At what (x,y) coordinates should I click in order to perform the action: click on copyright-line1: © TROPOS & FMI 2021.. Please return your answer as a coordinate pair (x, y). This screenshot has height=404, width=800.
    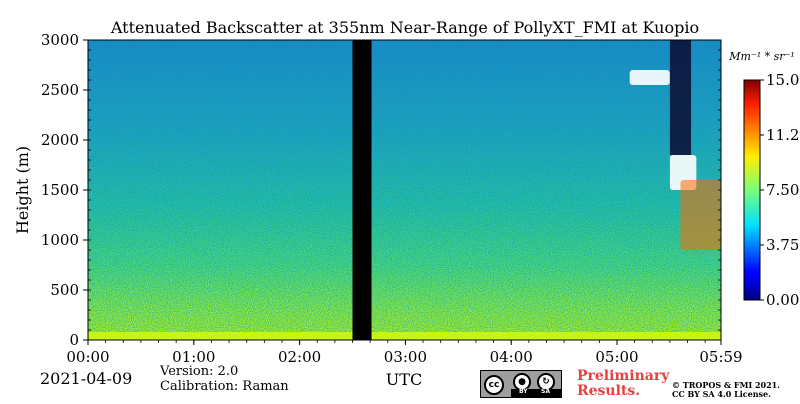
    Looking at the image, I should click on (726, 385).